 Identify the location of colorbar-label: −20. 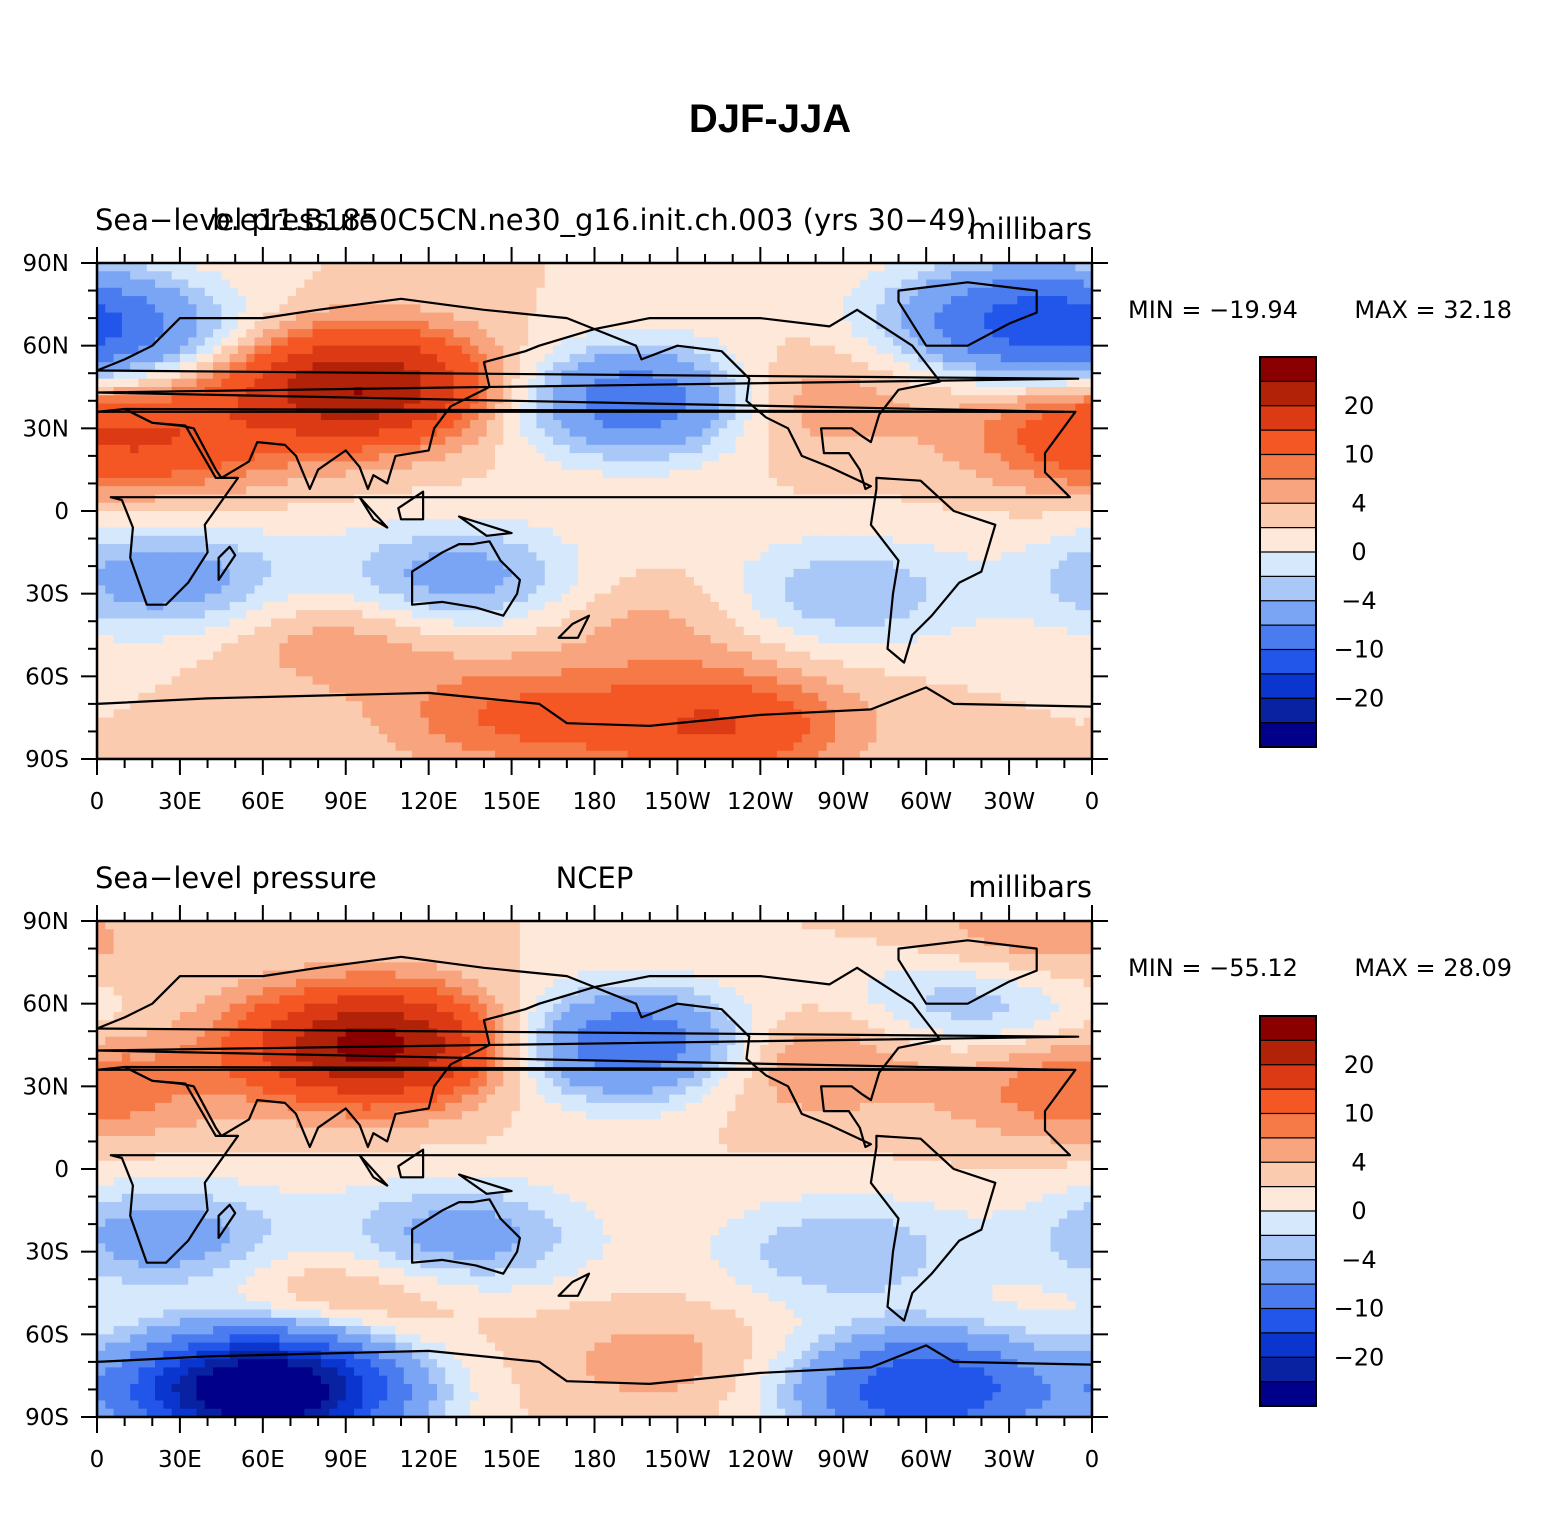
(1359, 1357).